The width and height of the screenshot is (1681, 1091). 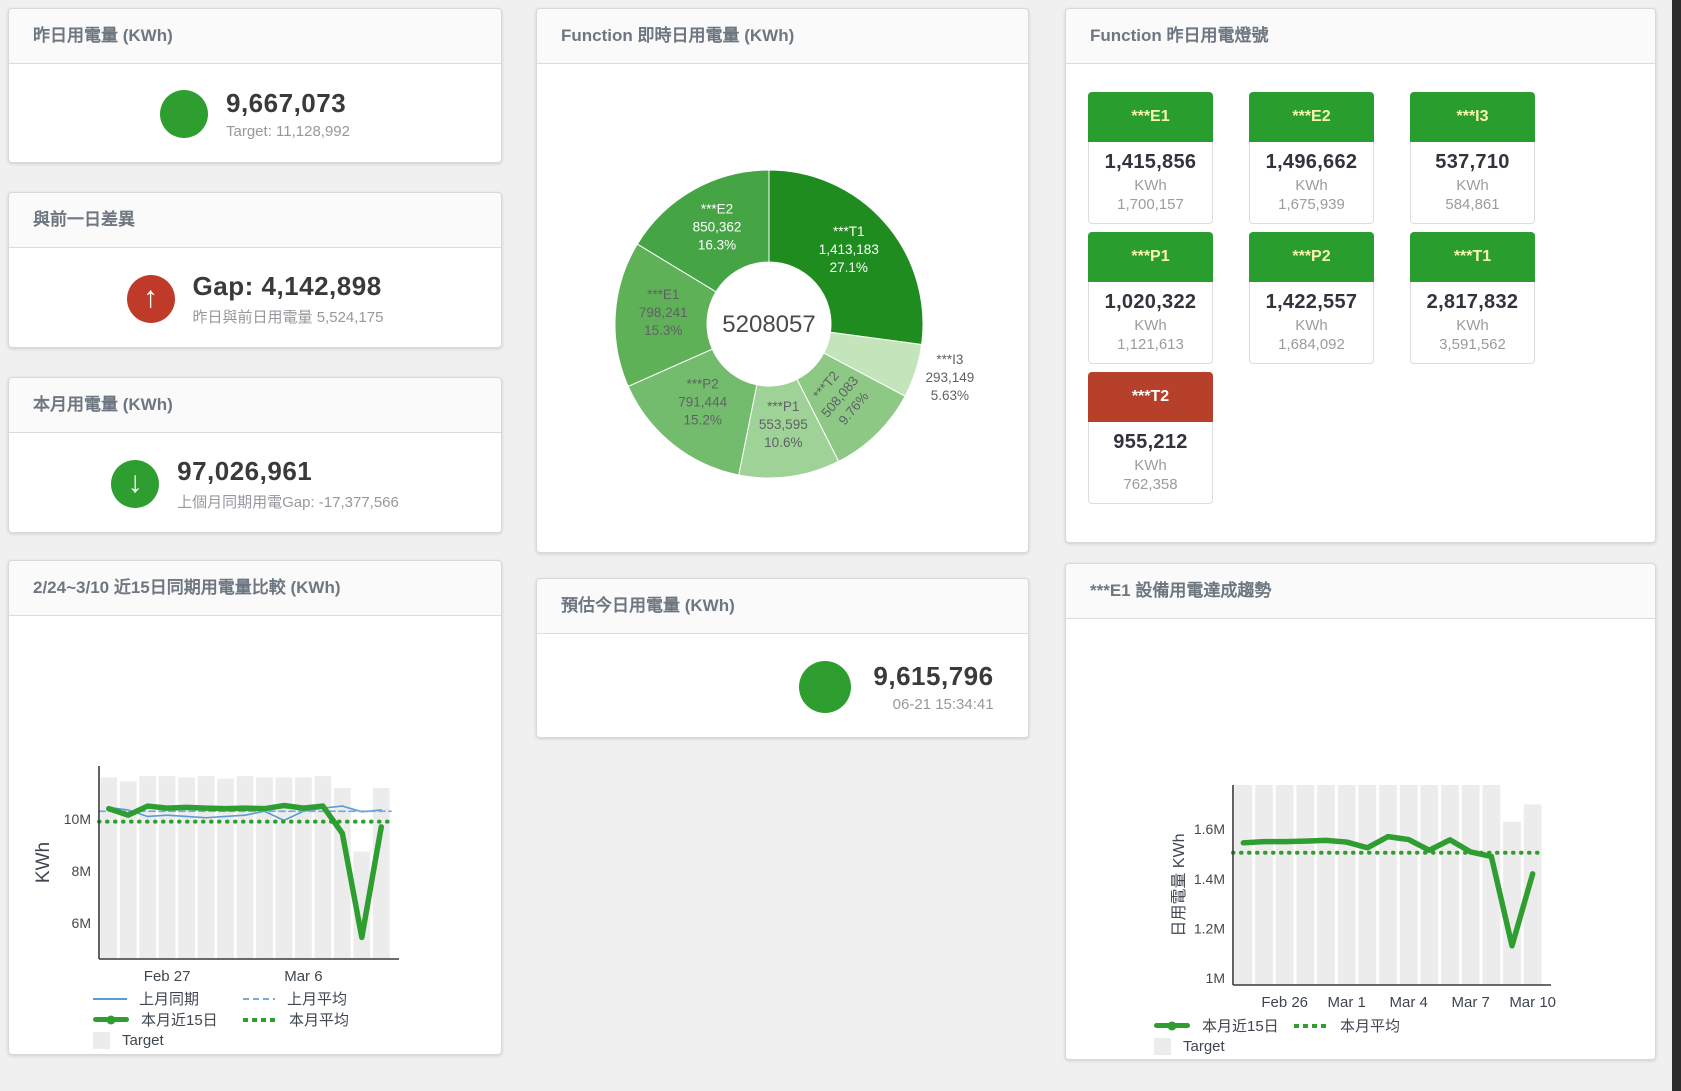 What do you see at coordinates (43, 862) in the screenshot?
I see `y-axis-label: KWh` at bounding box center [43, 862].